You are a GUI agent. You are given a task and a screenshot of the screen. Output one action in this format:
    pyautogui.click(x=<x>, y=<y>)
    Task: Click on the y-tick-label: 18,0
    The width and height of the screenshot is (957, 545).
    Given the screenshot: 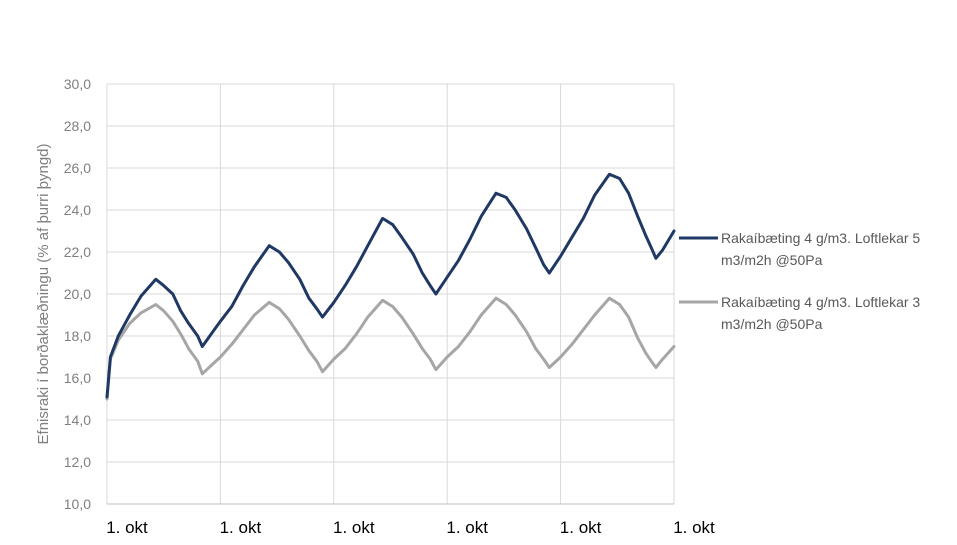 What is the action you would take?
    pyautogui.click(x=77, y=336)
    